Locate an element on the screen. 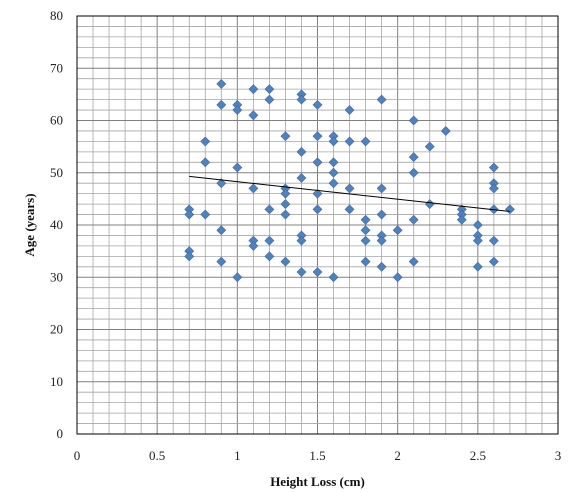 This screenshot has width=586, height=492. x-tick-label: 0.5 is located at coordinates (157, 455).